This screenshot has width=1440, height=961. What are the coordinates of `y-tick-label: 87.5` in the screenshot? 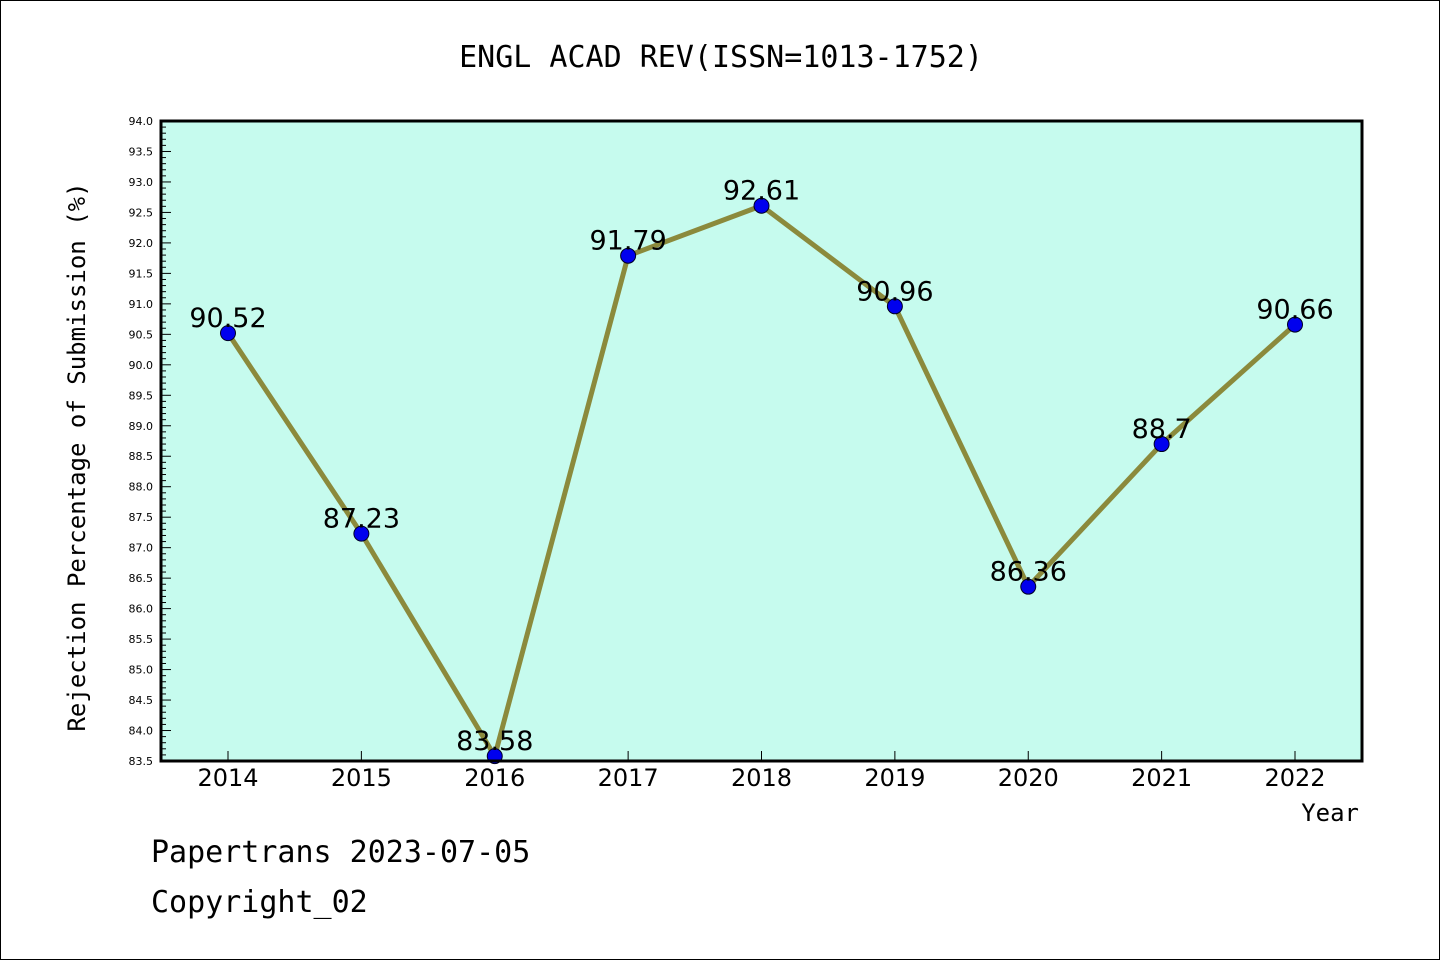 It's located at (141, 517).